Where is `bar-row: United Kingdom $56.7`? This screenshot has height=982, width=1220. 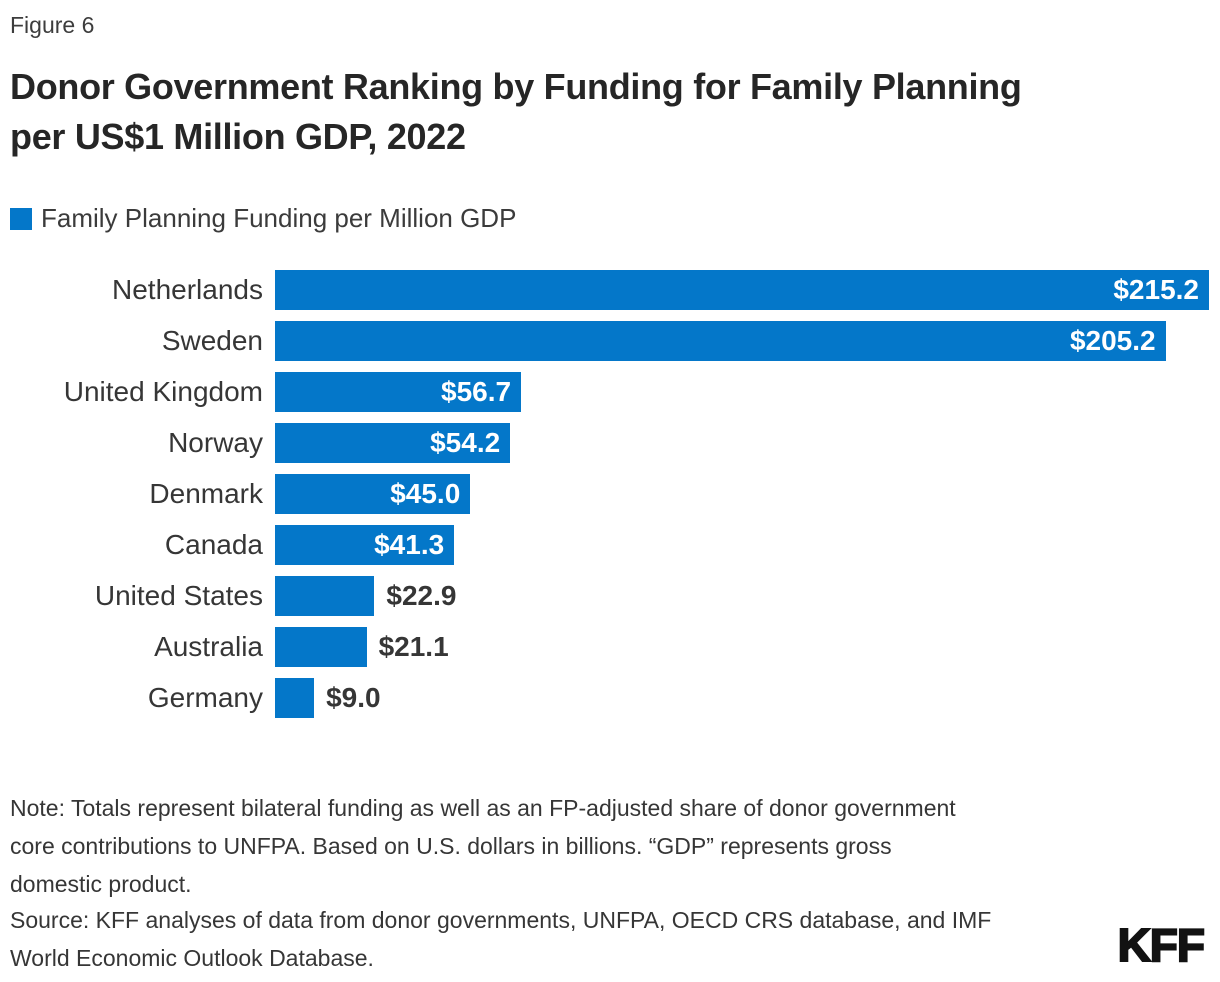 bar-row: United Kingdom $56.7 is located at coordinates (612, 392).